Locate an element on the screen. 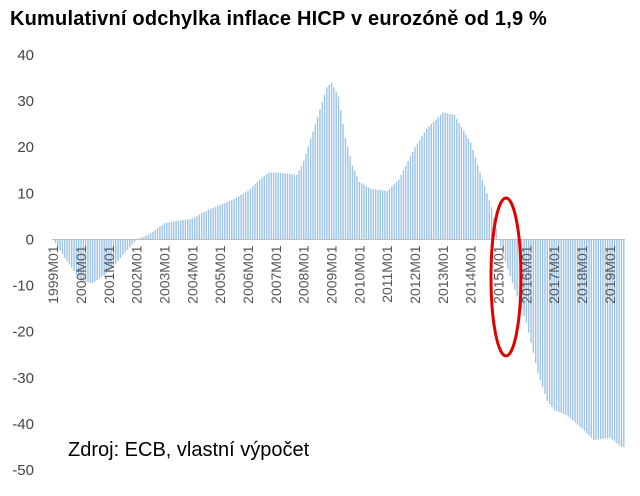 The image size is (640, 496). x-tick-label: 2015M01 is located at coordinates (499, 274).